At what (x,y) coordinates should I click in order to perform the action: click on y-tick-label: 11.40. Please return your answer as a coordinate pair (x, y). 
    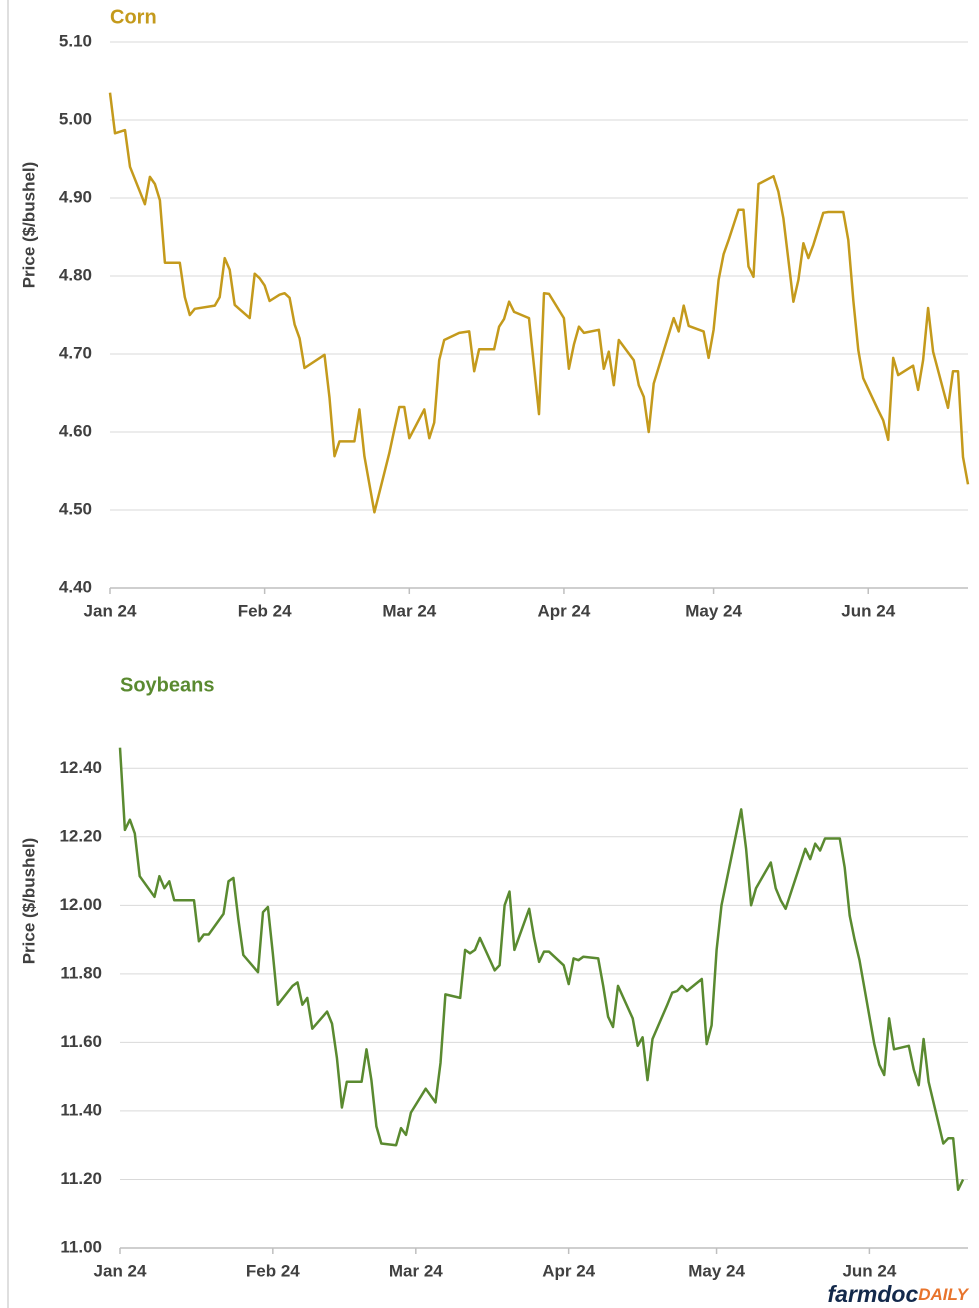
    Looking at the image, I should click on (81, 1109).